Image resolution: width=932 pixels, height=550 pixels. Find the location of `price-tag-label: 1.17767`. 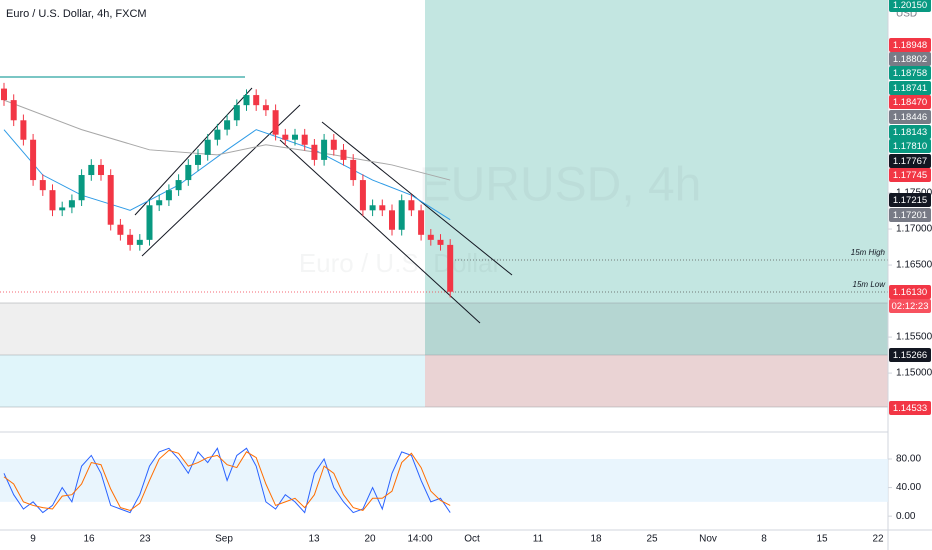

price-tag-label: 1.17767 is located at coordinates (910, 161).